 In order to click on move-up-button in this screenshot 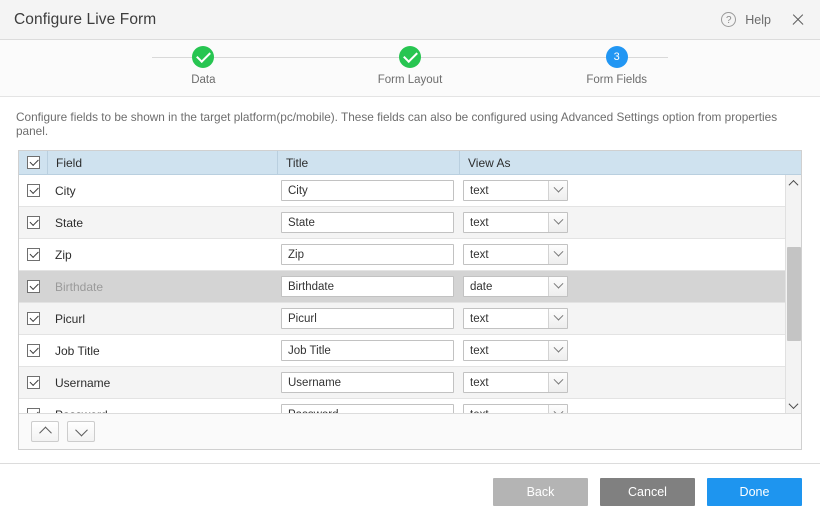, I will do `click(45, 431)`.